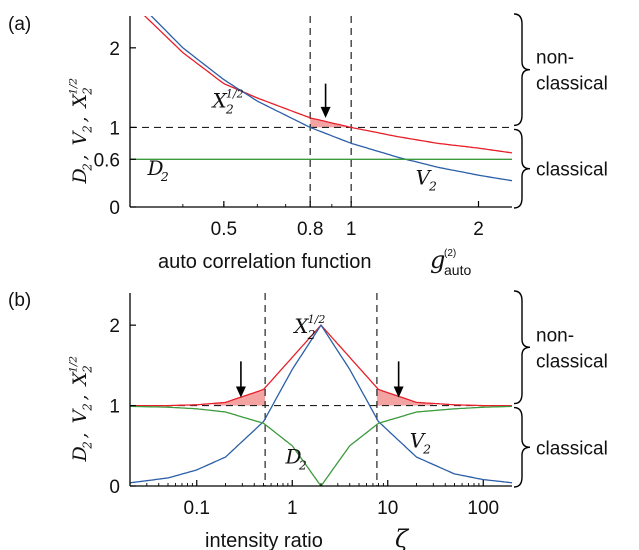 The width and height of the screenshot is (639, 550). What do you see at coordinates (264, 540) in the screenshot?
I see `x-label-text: intensity ratio` at bounding box center [264, 540].